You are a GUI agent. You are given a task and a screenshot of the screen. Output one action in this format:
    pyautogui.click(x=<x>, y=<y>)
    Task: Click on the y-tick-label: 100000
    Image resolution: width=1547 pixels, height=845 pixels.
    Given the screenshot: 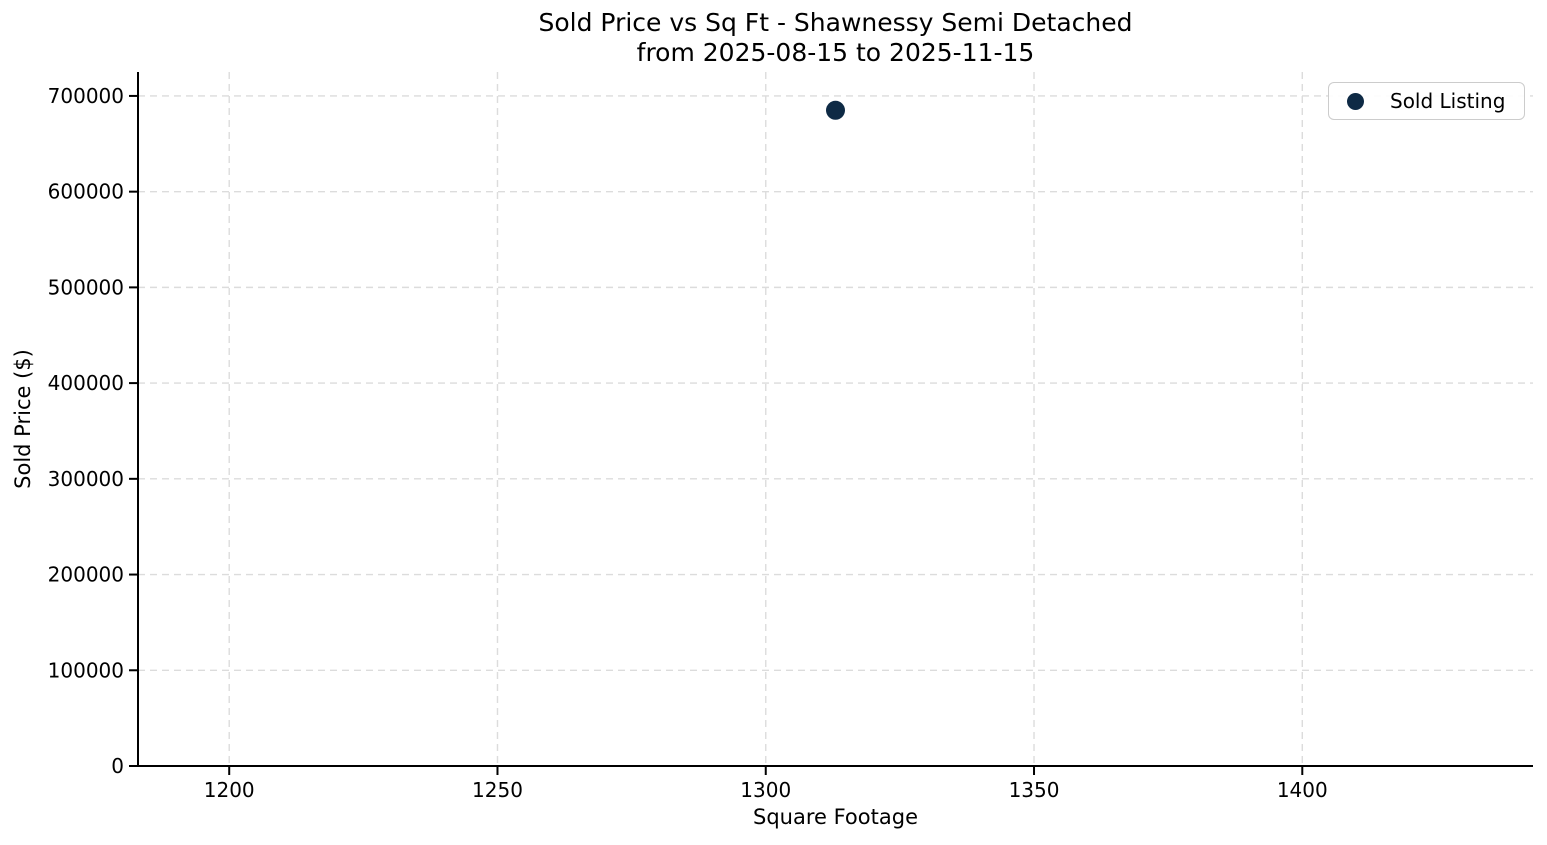 What is the action you would take?
    pyautogui.click(x=86, y=670)
    